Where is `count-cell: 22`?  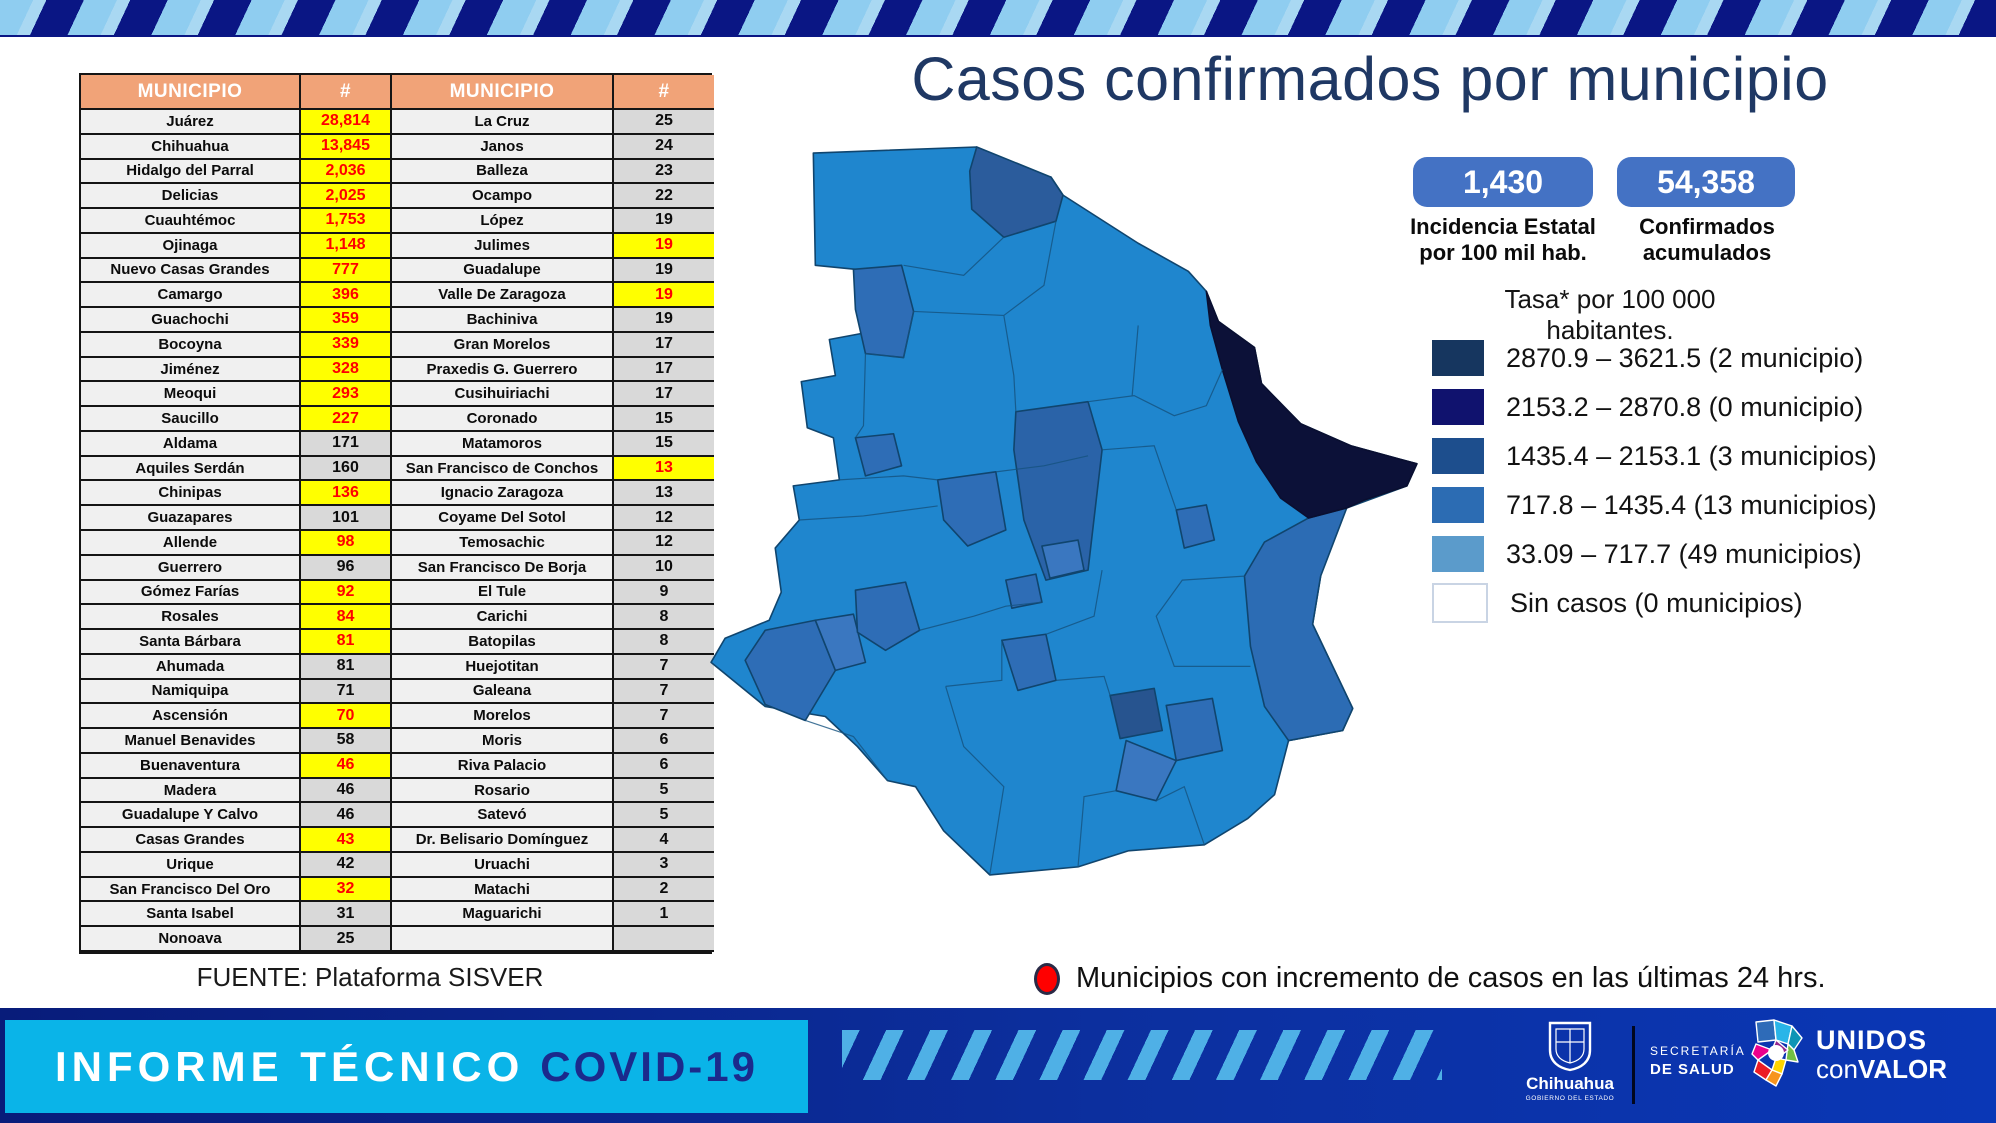 count-cell: 22 is located at coordinates (664, 197).